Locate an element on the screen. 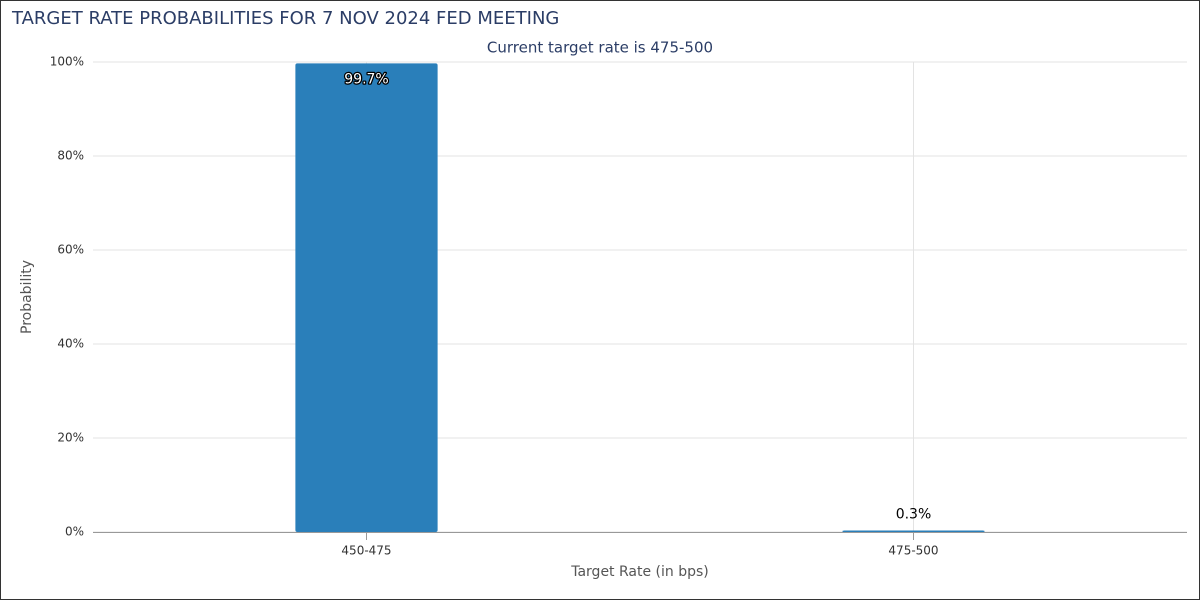  y-axis-title: Probability is located at coordinates (27, 297).